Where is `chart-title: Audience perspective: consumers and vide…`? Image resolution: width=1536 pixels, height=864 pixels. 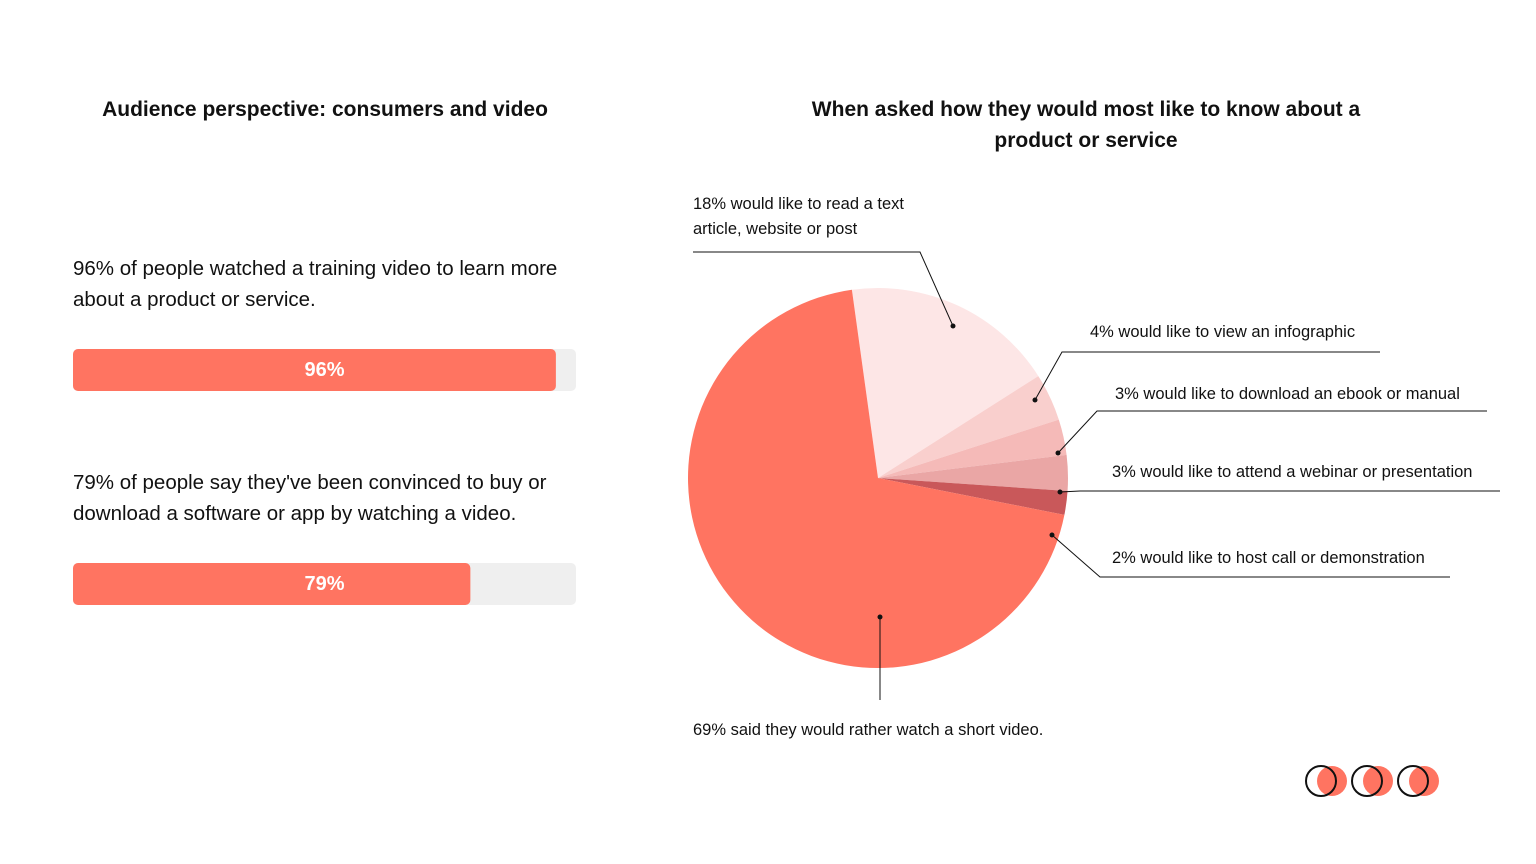
chart-title: Audience perspective: consumers and vide… is located at coordinates (325, 109).